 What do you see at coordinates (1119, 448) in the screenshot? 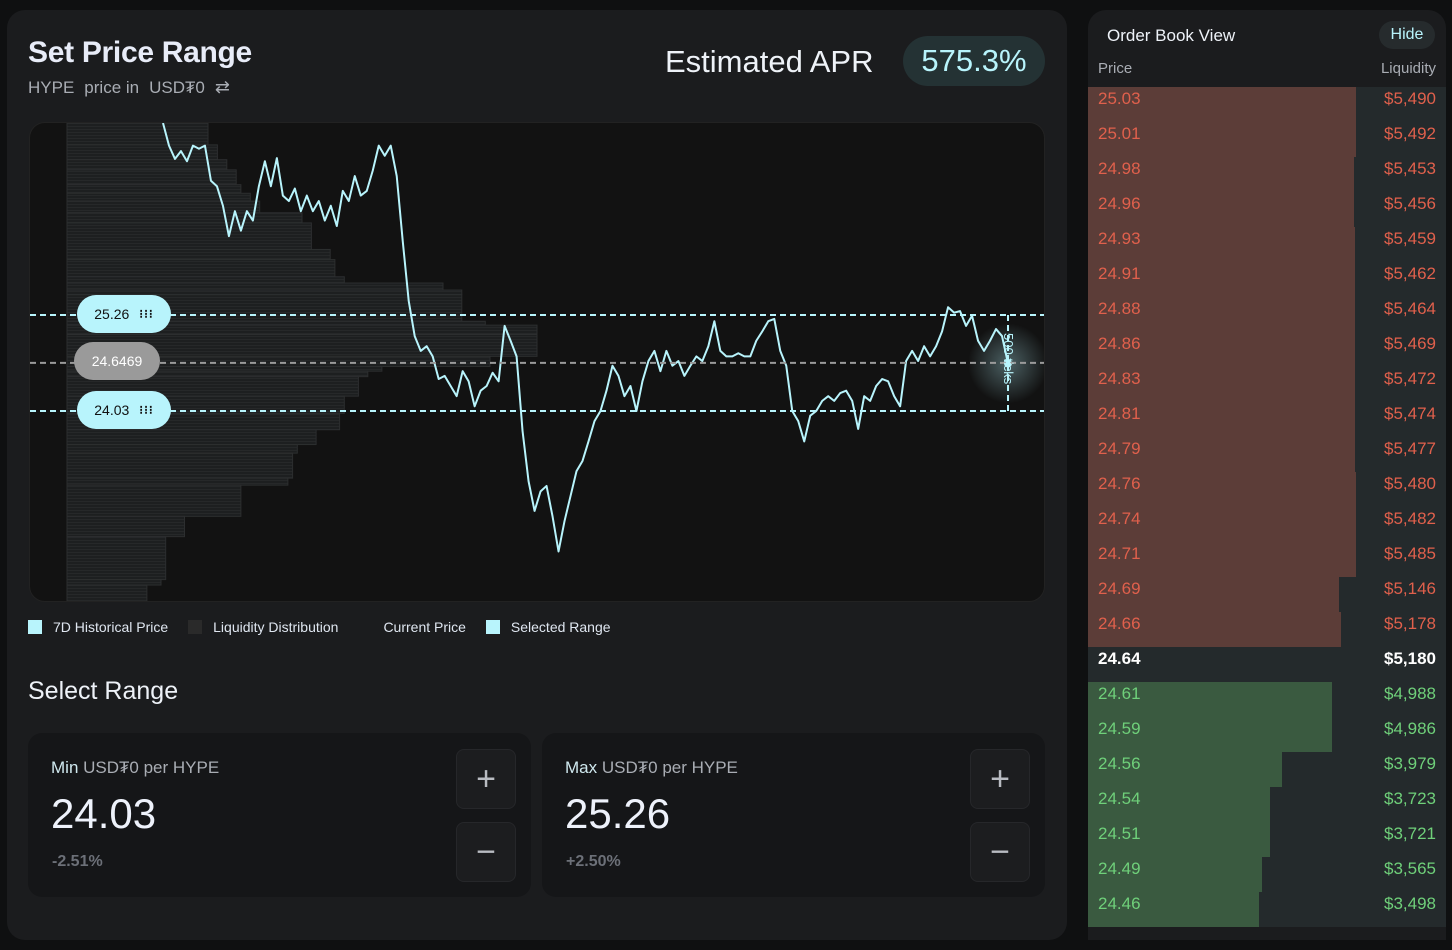
I see `row-price: 24.79` at bounding box center [1119, 448].